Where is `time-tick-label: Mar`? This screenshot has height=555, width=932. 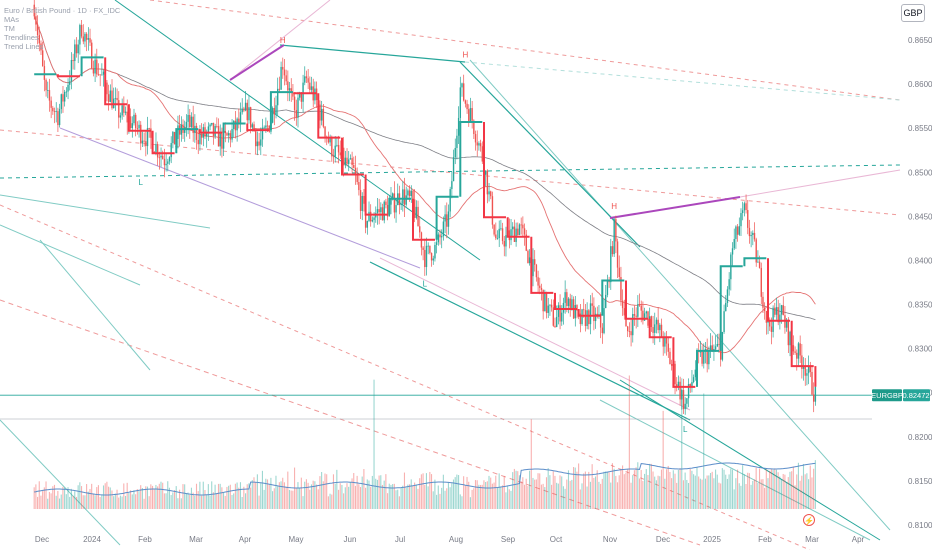
time-tick-label: Mar is located at coordinates (196, 539).